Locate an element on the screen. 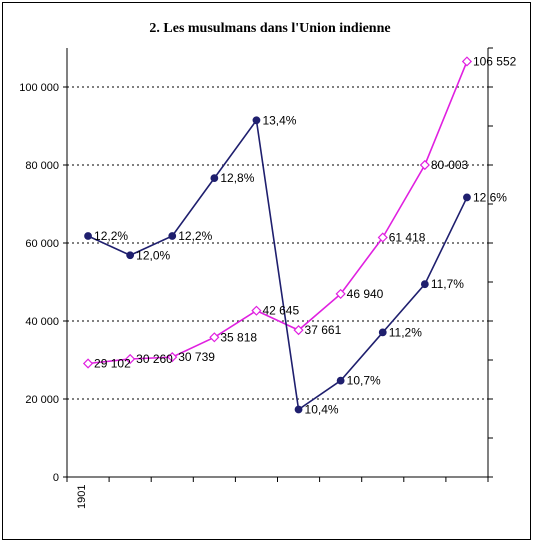 Image resolution: width=535 pixels, height=544 pixels. data-label: 12,0% is located at coordinates (153, 255).